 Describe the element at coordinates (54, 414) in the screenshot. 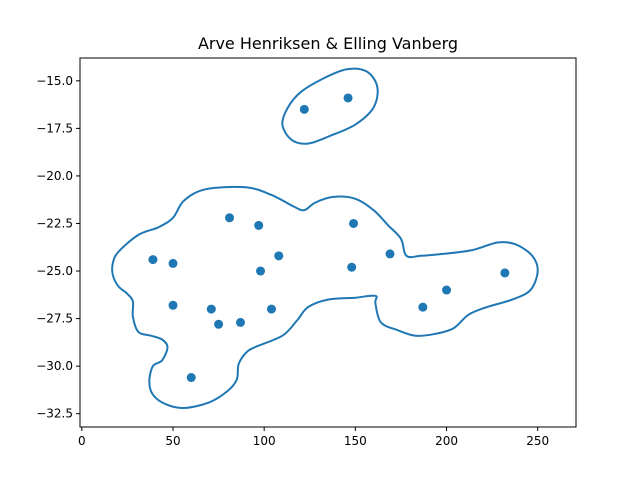

I see `y-tick-label: −32.5` at that location.